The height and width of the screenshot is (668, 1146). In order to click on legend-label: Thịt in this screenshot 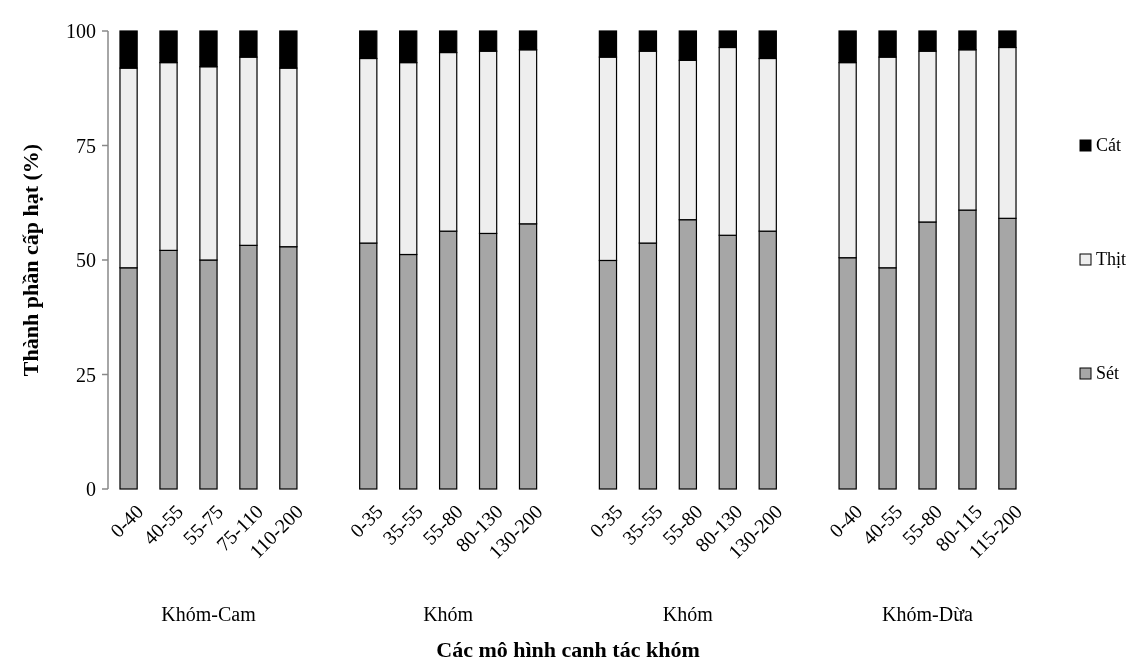, I will do `click(1111, 259)`.